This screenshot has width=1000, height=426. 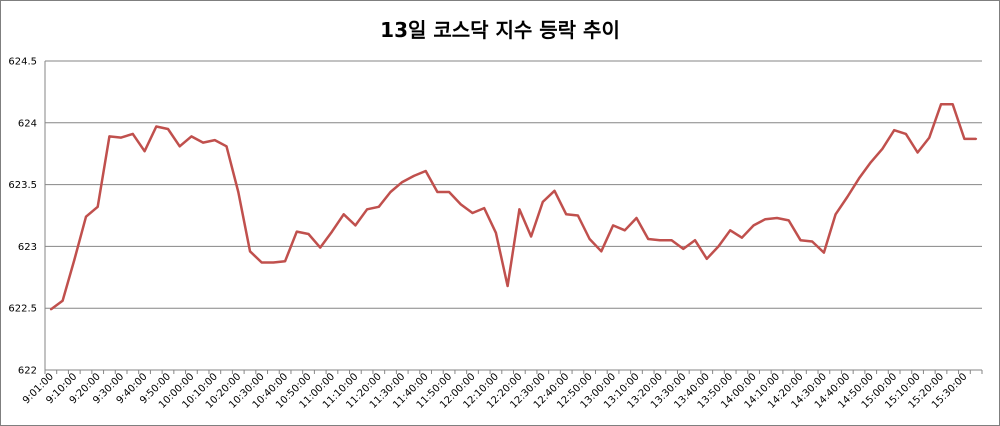 I want to click on y-tick-labels: 622 622.5 623 623.5 624 624.5, so click(x=22, y=217).